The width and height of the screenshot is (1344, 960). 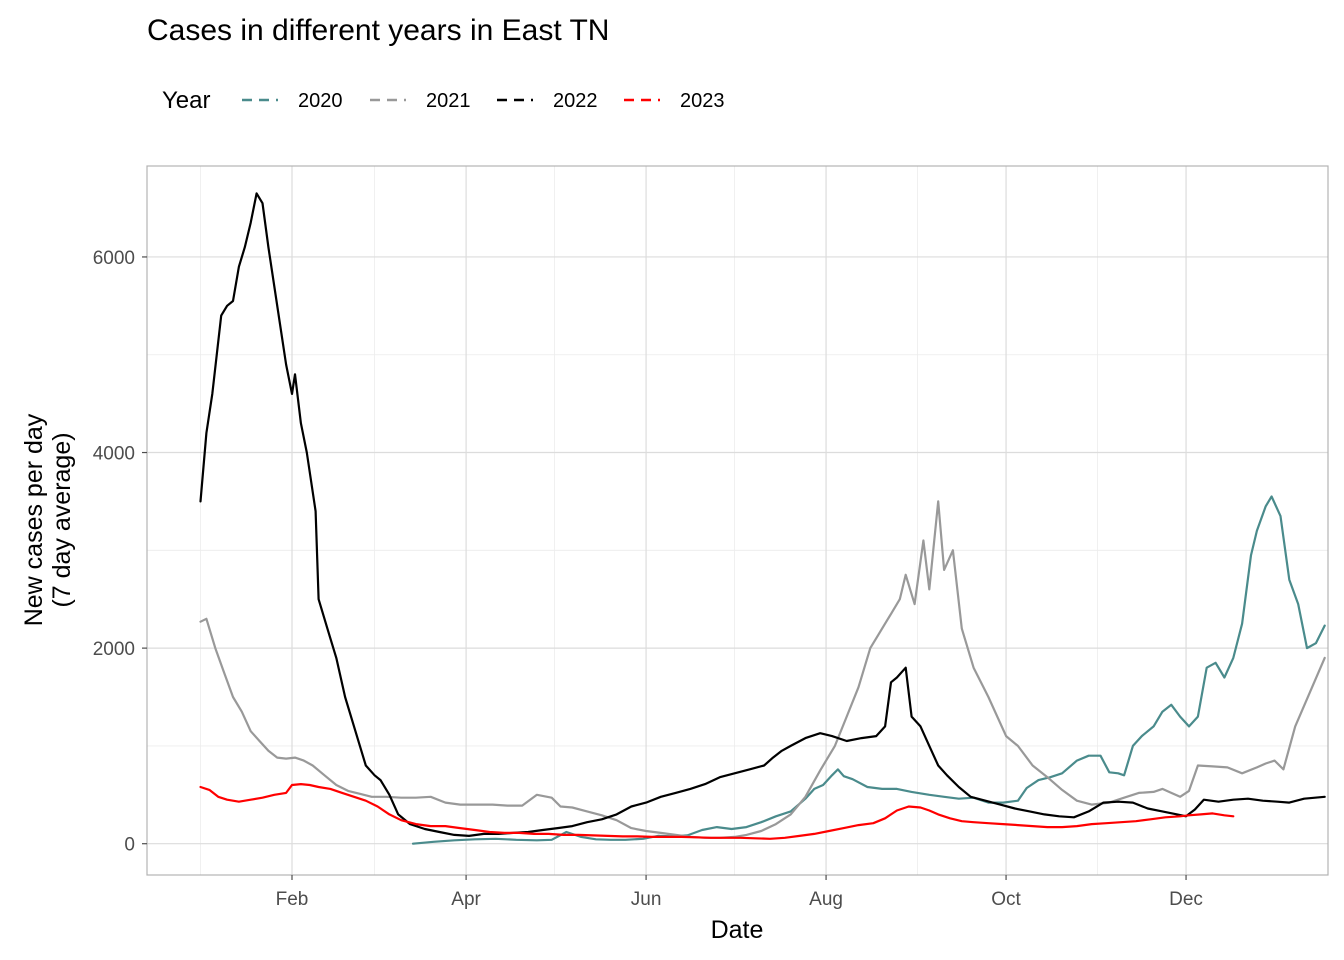 I want to click on series-line-2023, so click(x=717, y=811).